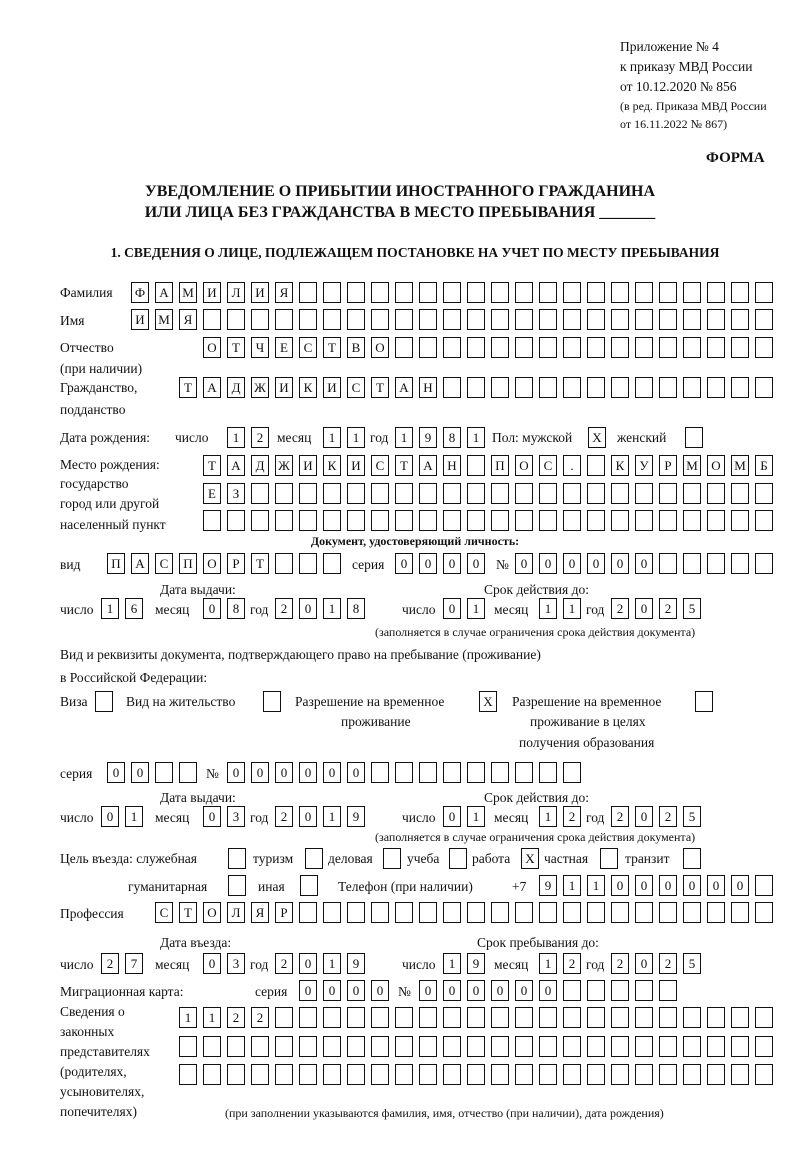  Describe the element at coordinates (260, 437) in the screenshot. I see `birth-day-cell: 2` at that location.